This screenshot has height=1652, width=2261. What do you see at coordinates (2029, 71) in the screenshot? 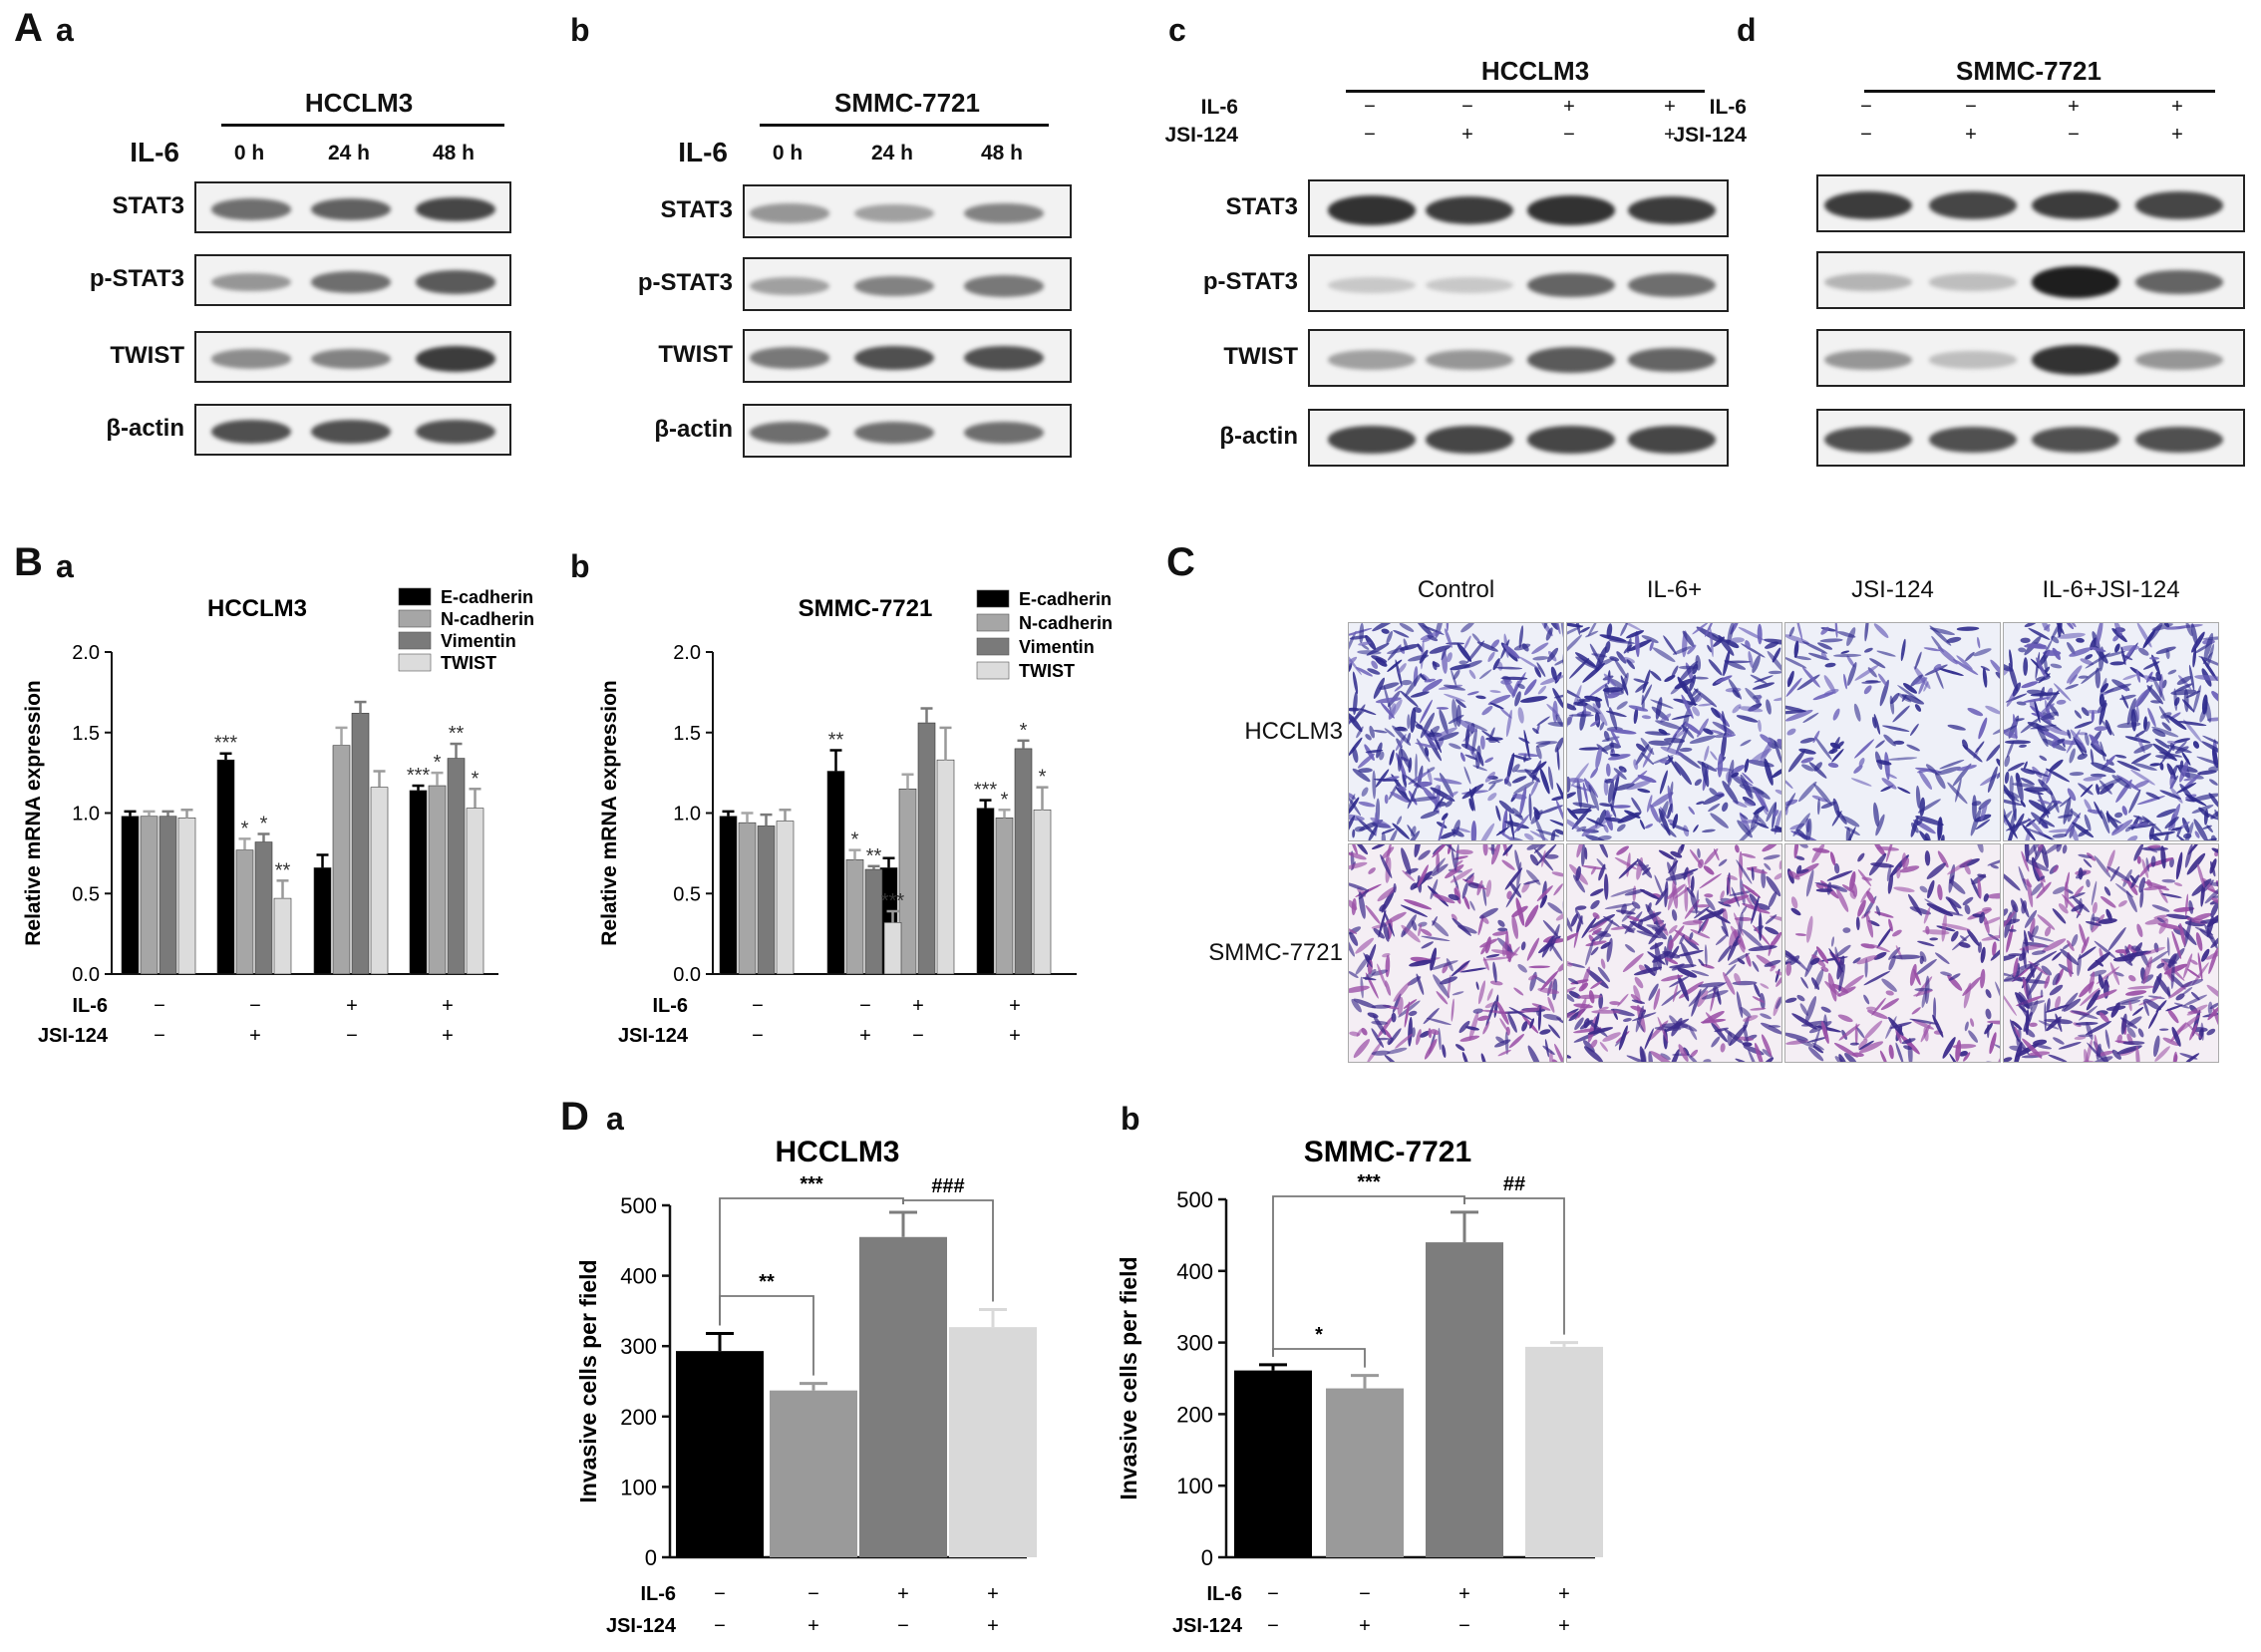
I see `blot-ad-title: SMMC-7721` at bounding box center [2029, 71].